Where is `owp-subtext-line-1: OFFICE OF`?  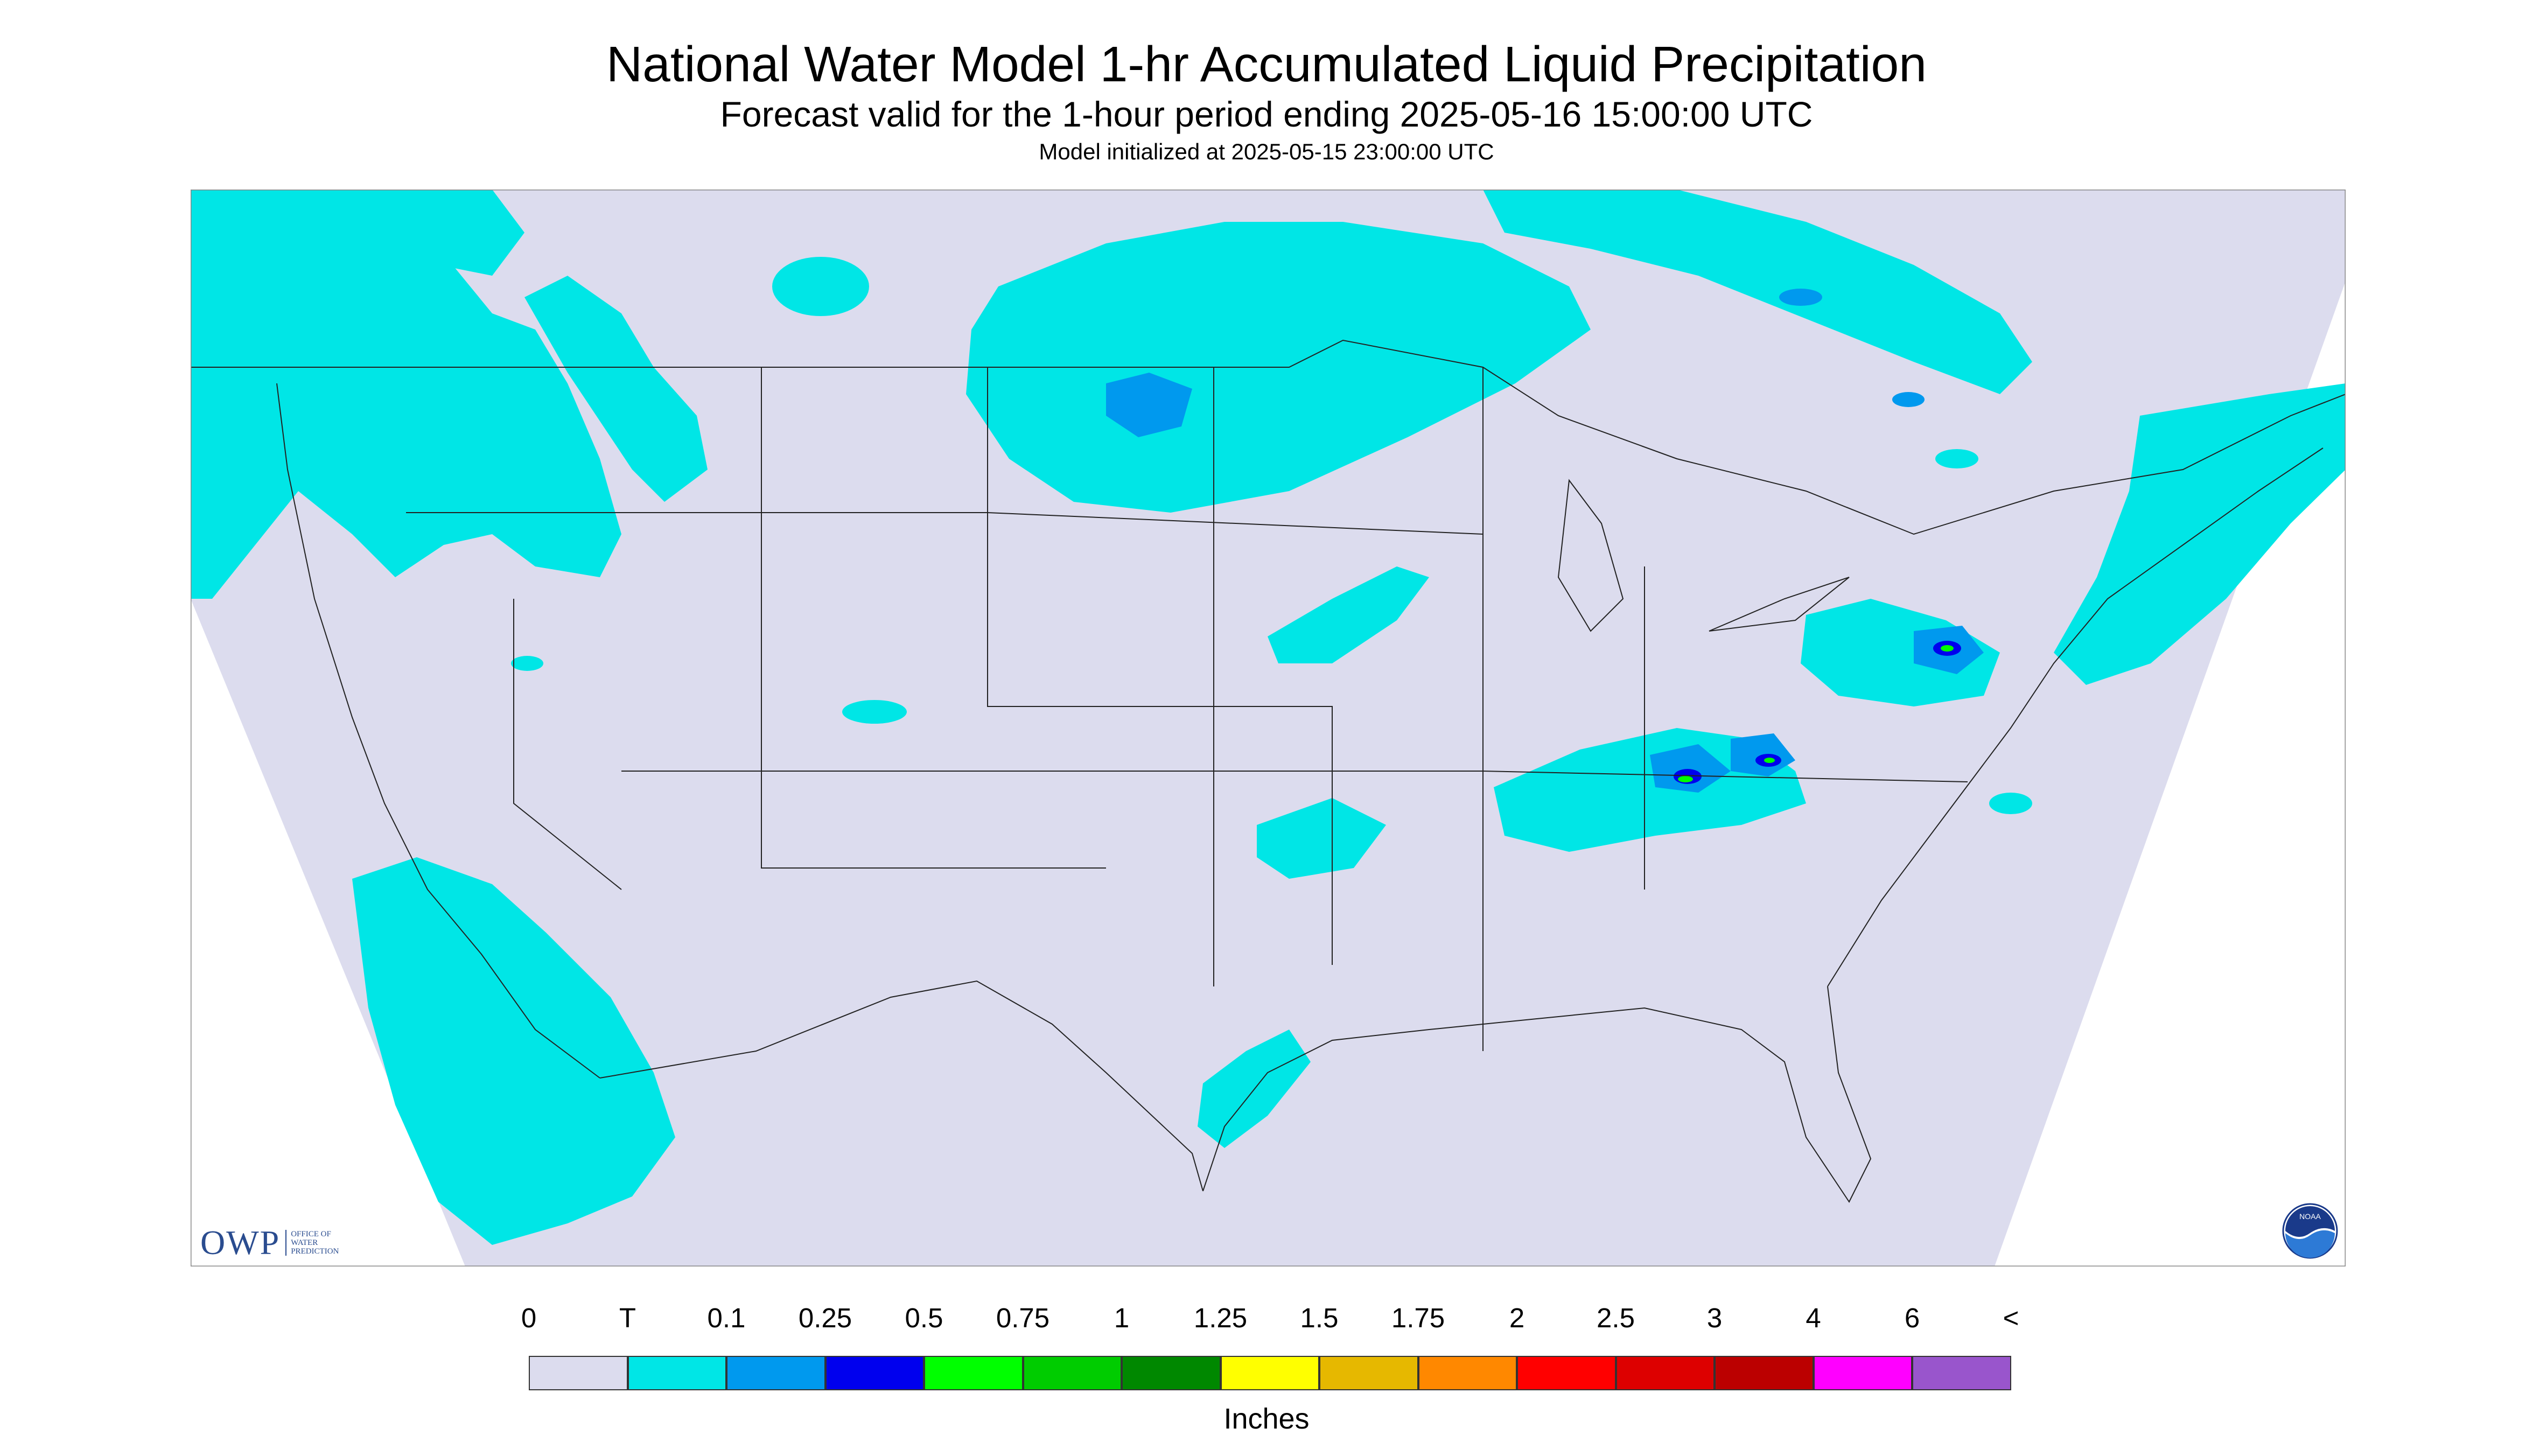
owp-subtext-line-1: OFFICE OF is located at coordinates (311, 1234).